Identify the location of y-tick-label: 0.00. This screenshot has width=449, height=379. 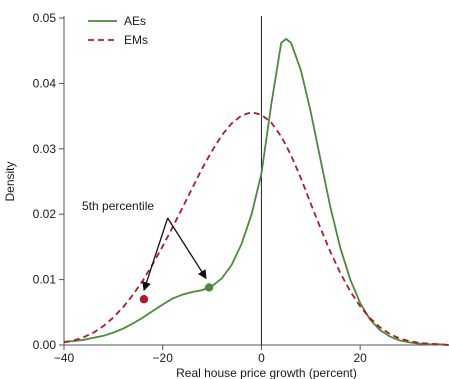
(45, 345).